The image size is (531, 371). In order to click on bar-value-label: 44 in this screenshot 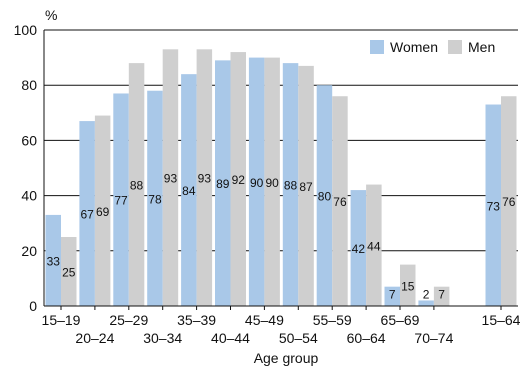, I will do `click(374, 246)`.